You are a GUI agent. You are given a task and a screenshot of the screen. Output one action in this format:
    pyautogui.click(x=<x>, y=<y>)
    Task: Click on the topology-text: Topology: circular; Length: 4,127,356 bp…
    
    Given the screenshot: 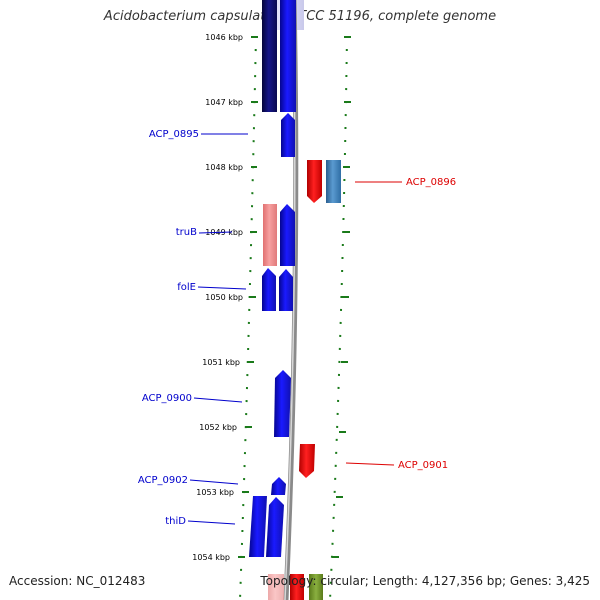 What is the action you would take?
    pyautogui.click(x=425, y=581)
    